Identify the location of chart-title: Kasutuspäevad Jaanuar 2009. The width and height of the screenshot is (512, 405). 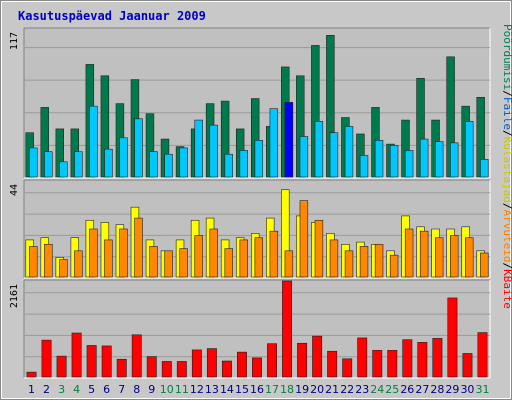
(112, 16).